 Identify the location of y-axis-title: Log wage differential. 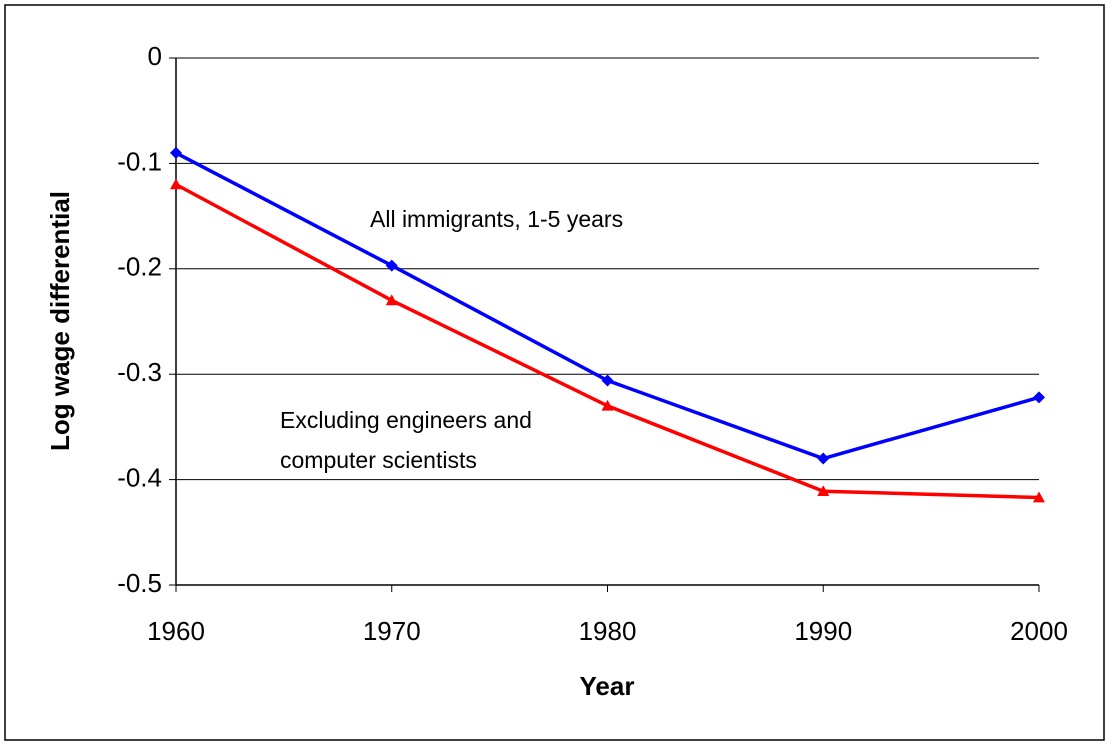
(60, 321).